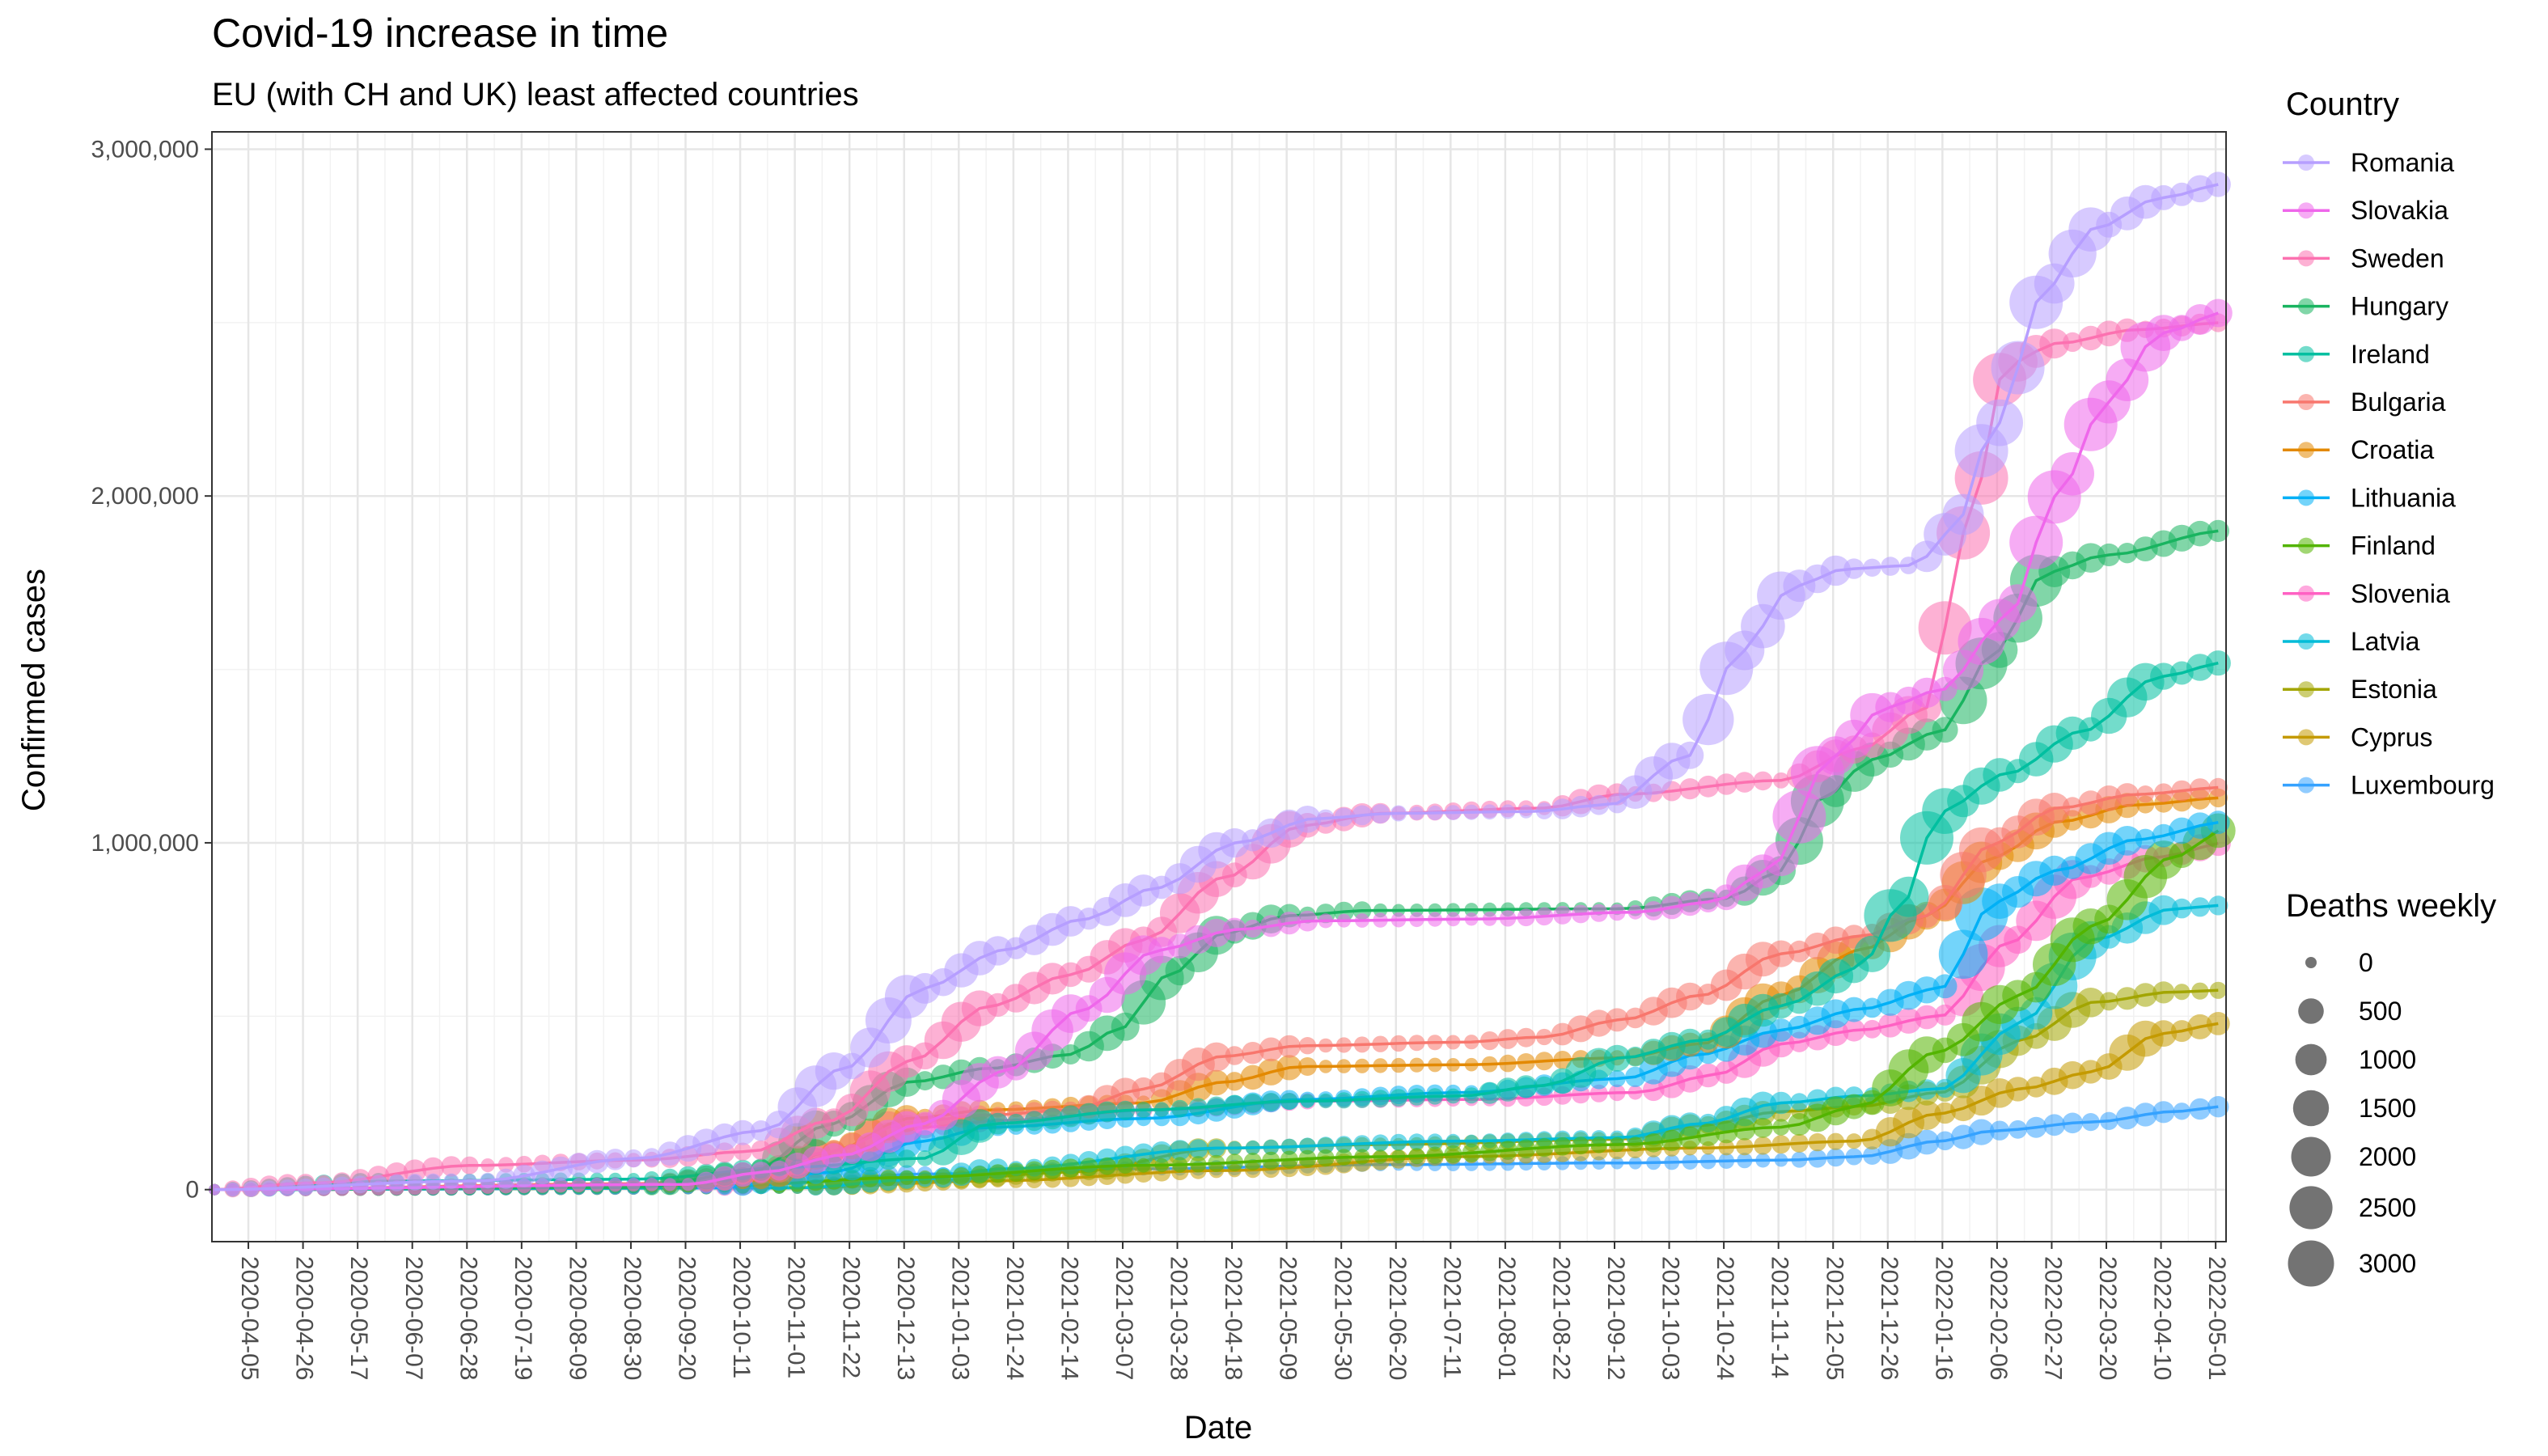 The height and width of the screenshot is (1456, 2548). I want to click on size-legend-label: 1500, so click(2387, 1108).